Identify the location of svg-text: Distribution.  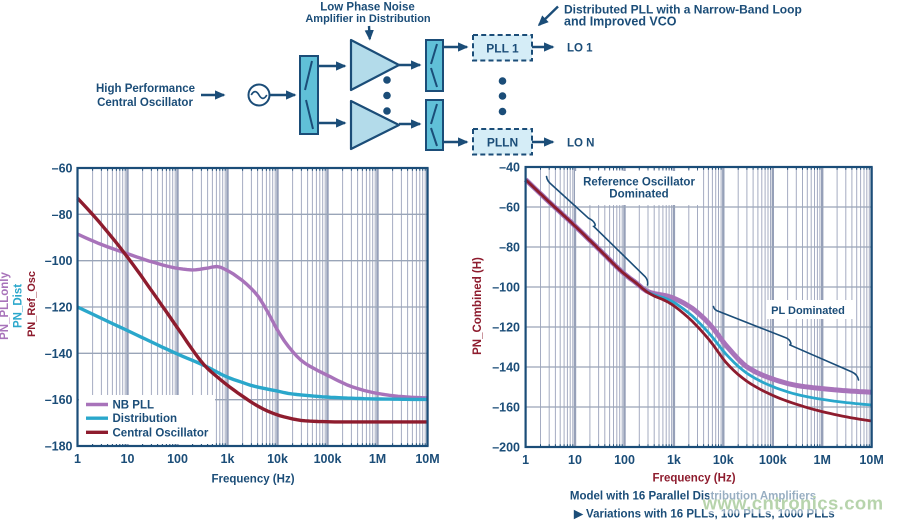
(145, 419).